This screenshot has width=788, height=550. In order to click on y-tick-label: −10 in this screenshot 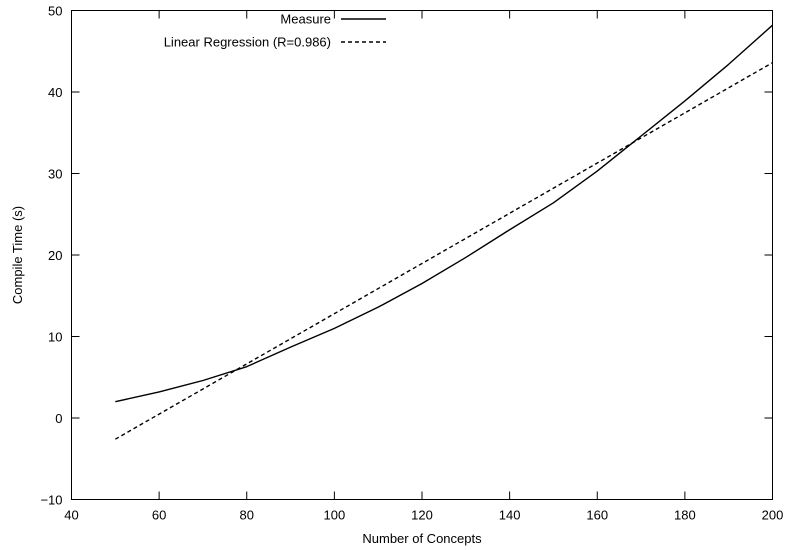, I will do `click(51, 500)`.